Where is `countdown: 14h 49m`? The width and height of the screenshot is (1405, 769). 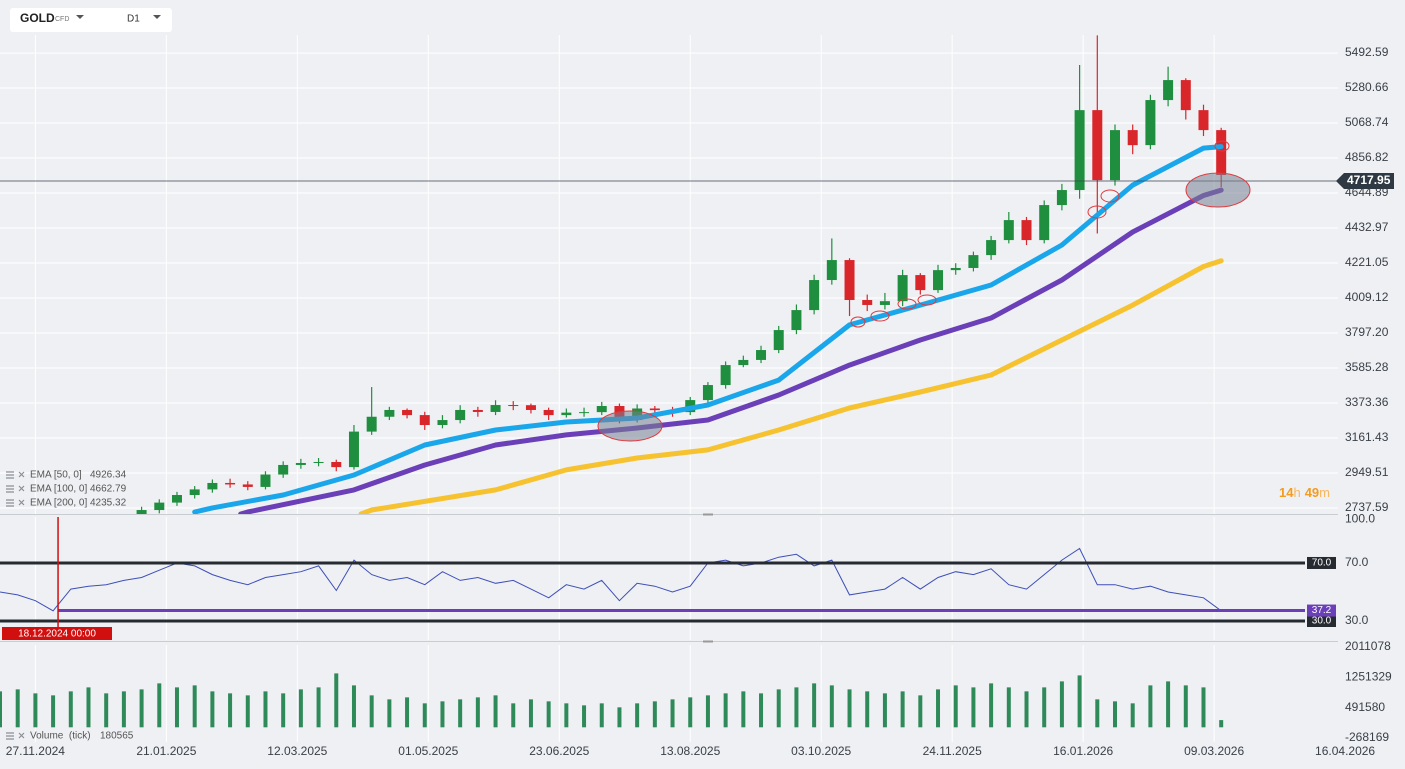
countdown: 14h 49m is located at coordinates (1304, 492).